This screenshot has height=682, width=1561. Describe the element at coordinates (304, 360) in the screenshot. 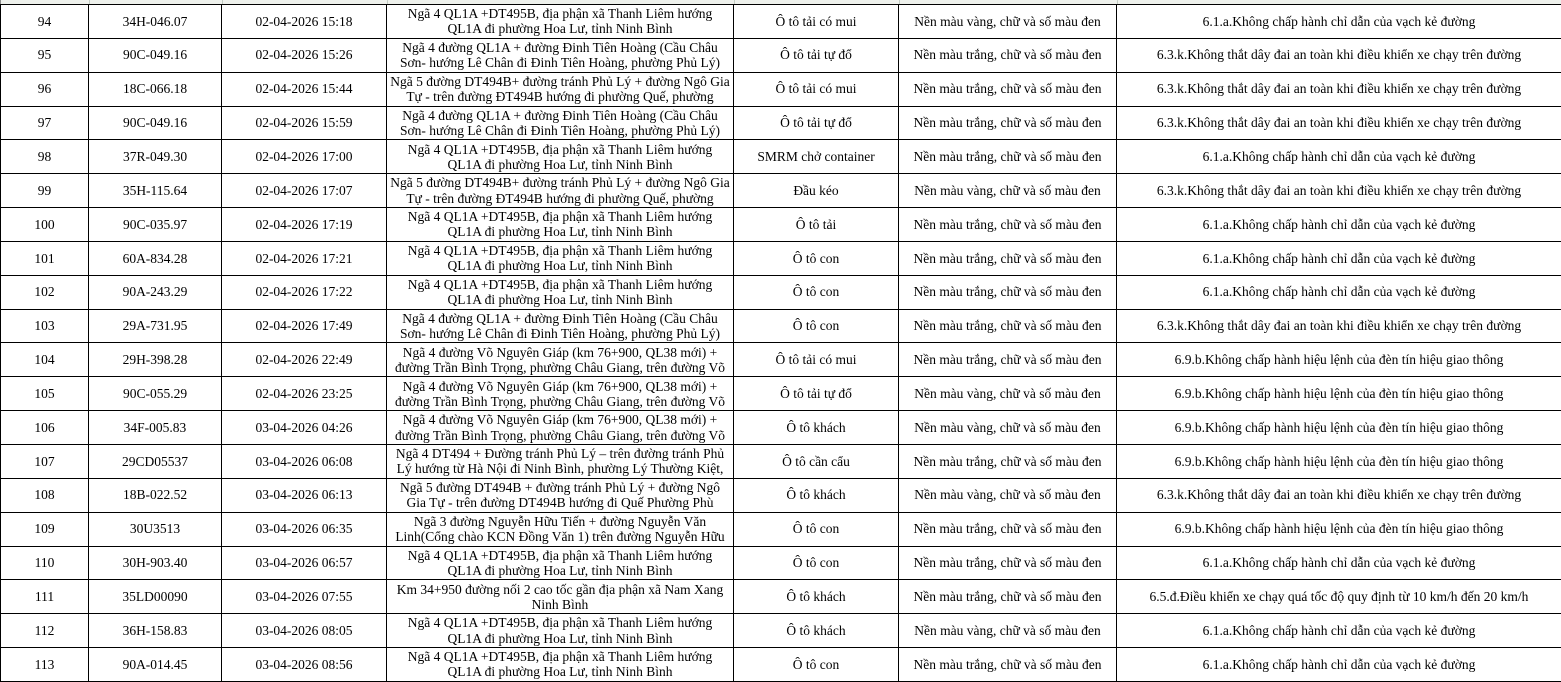

I see `violation-time-cell: 02-04-2026 22:49` at that location.